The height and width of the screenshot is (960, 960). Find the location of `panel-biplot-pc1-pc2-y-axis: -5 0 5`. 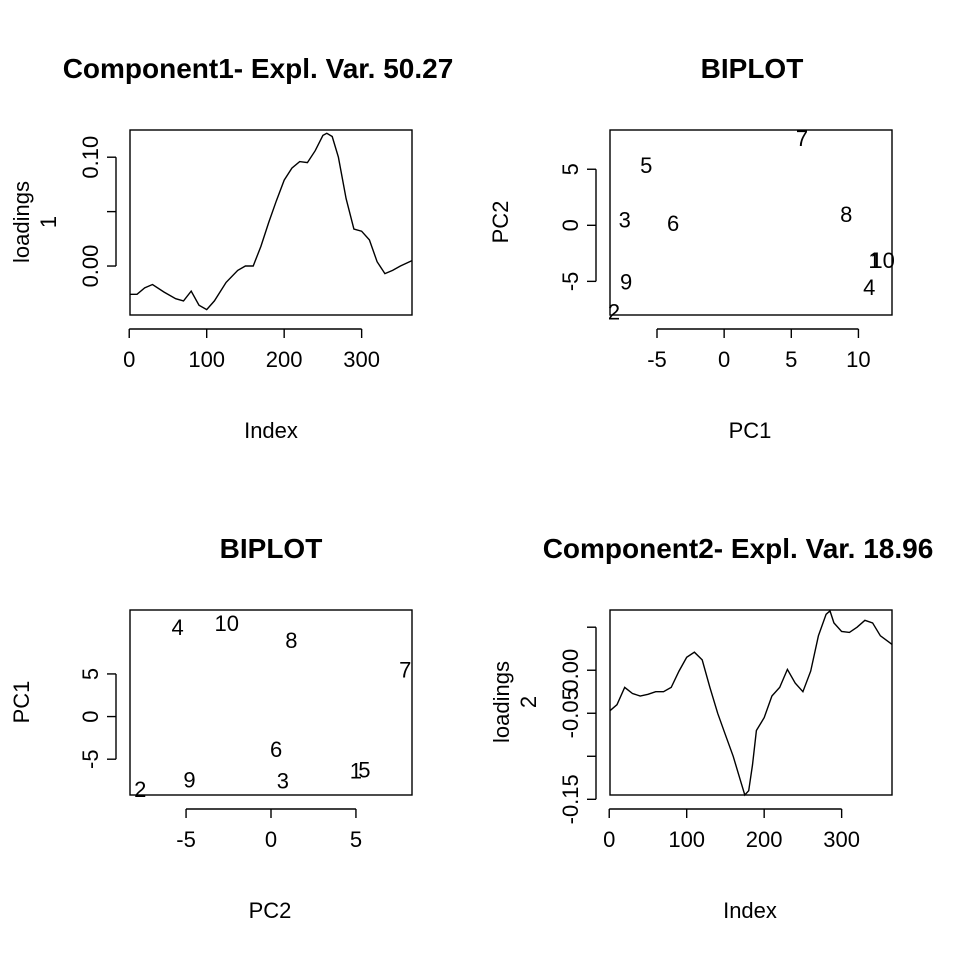

panel-biplot-pc1-pc2-y-axis: -5 0 5 is located at coordinates (577, 227).